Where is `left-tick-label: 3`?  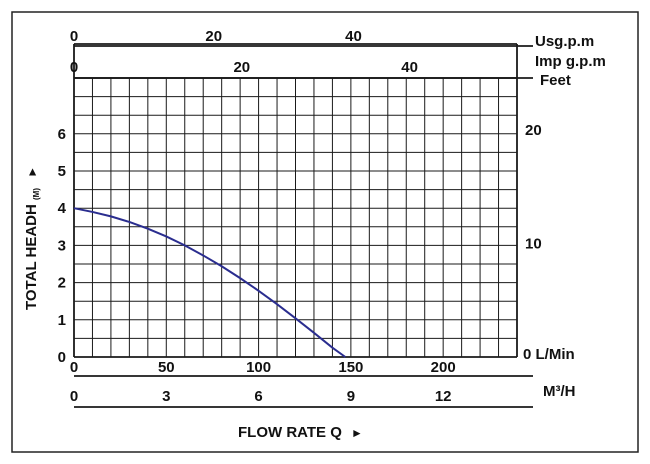 left-tick-label: 3 is located at coordinates (62, 245).